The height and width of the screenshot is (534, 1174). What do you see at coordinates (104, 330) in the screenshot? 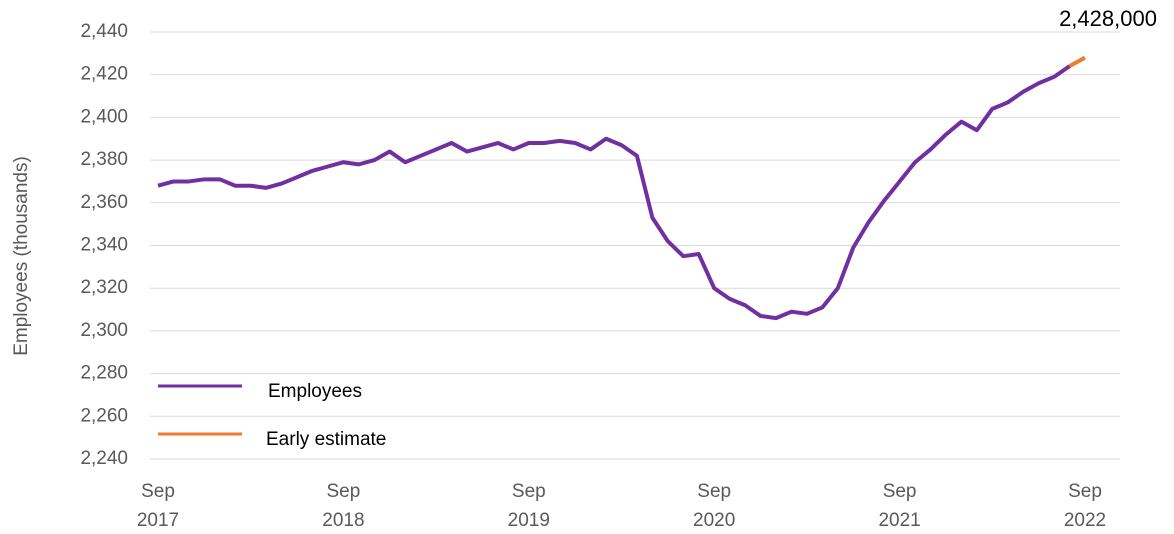
I see `y-tick-label: 2,300` at bounding box center [104, 330].